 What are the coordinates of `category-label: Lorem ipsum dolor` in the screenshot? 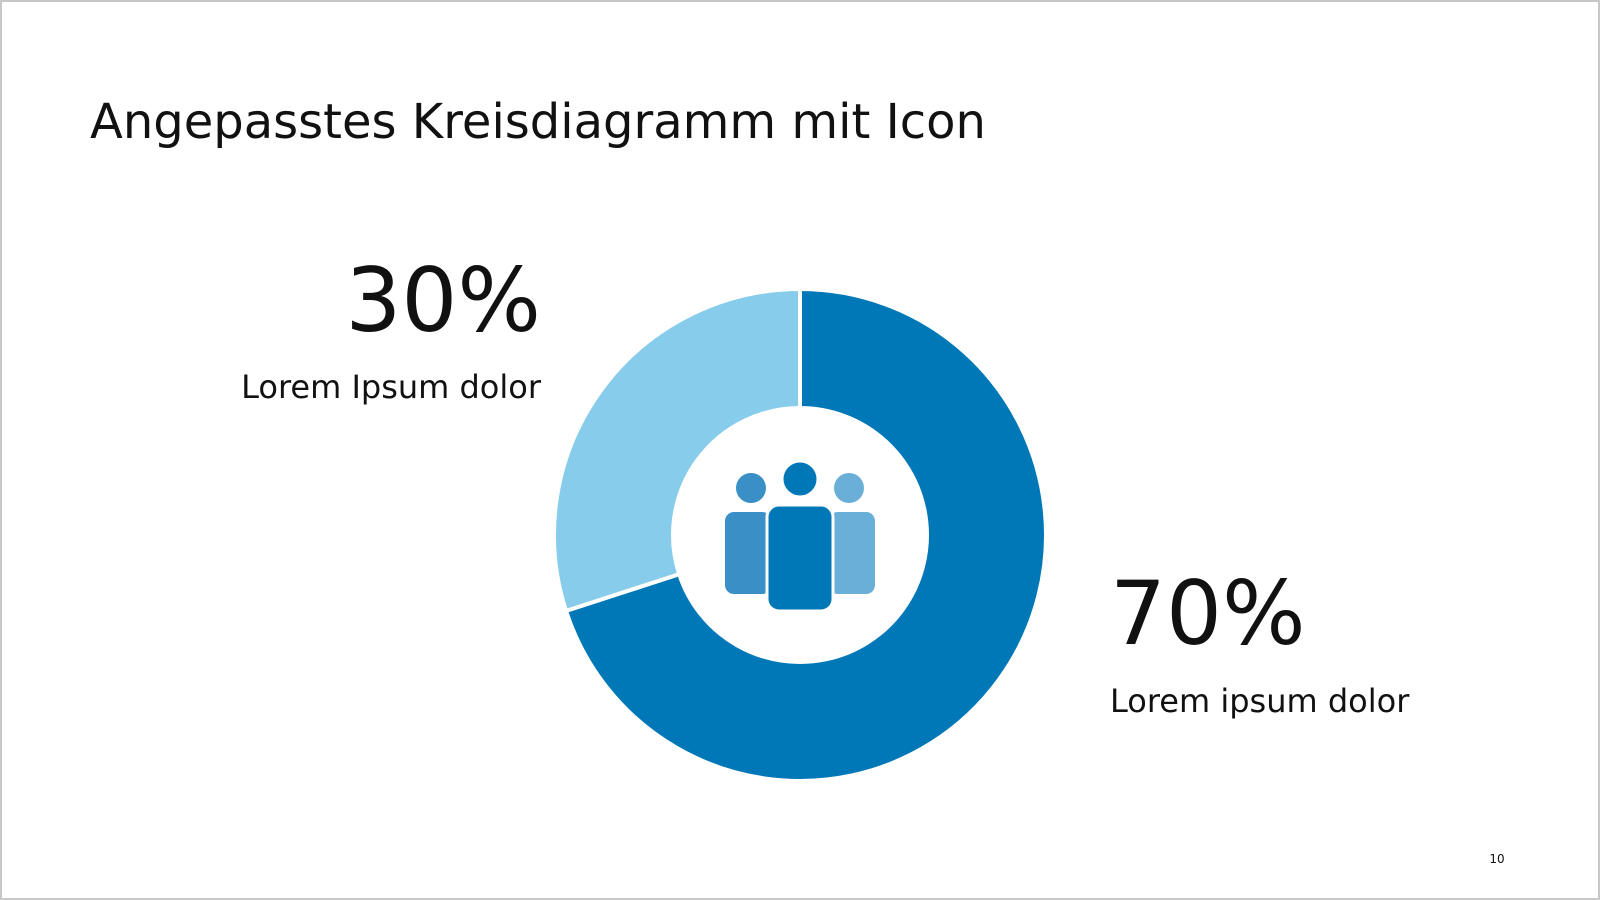 It's located at (1260, 701).